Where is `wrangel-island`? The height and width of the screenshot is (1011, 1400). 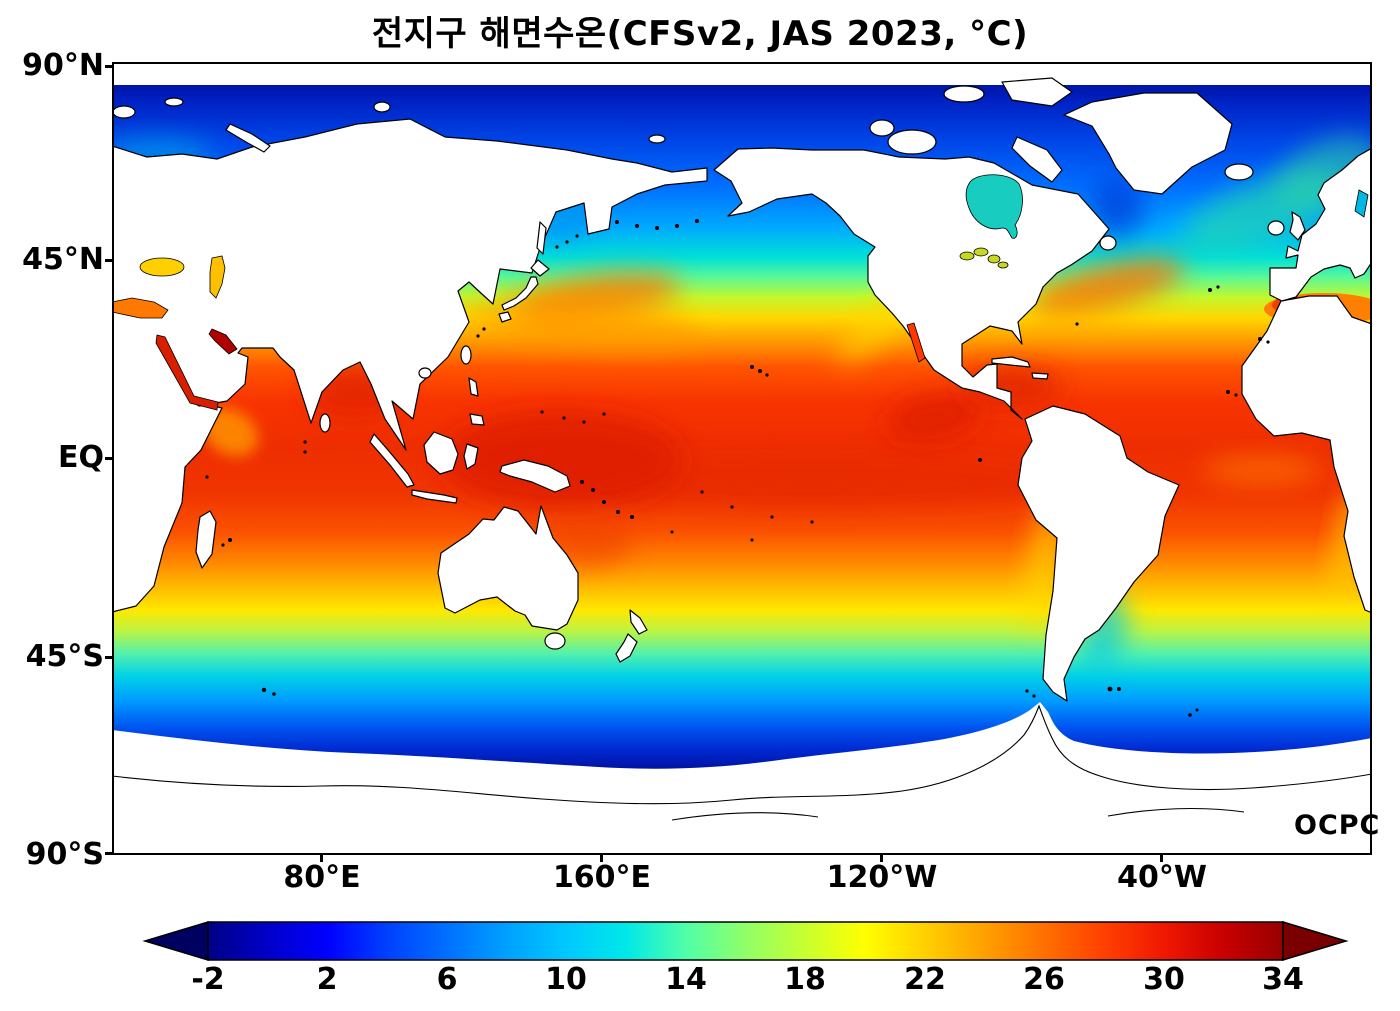 wrangel-island is located at coordinates (657, 139).